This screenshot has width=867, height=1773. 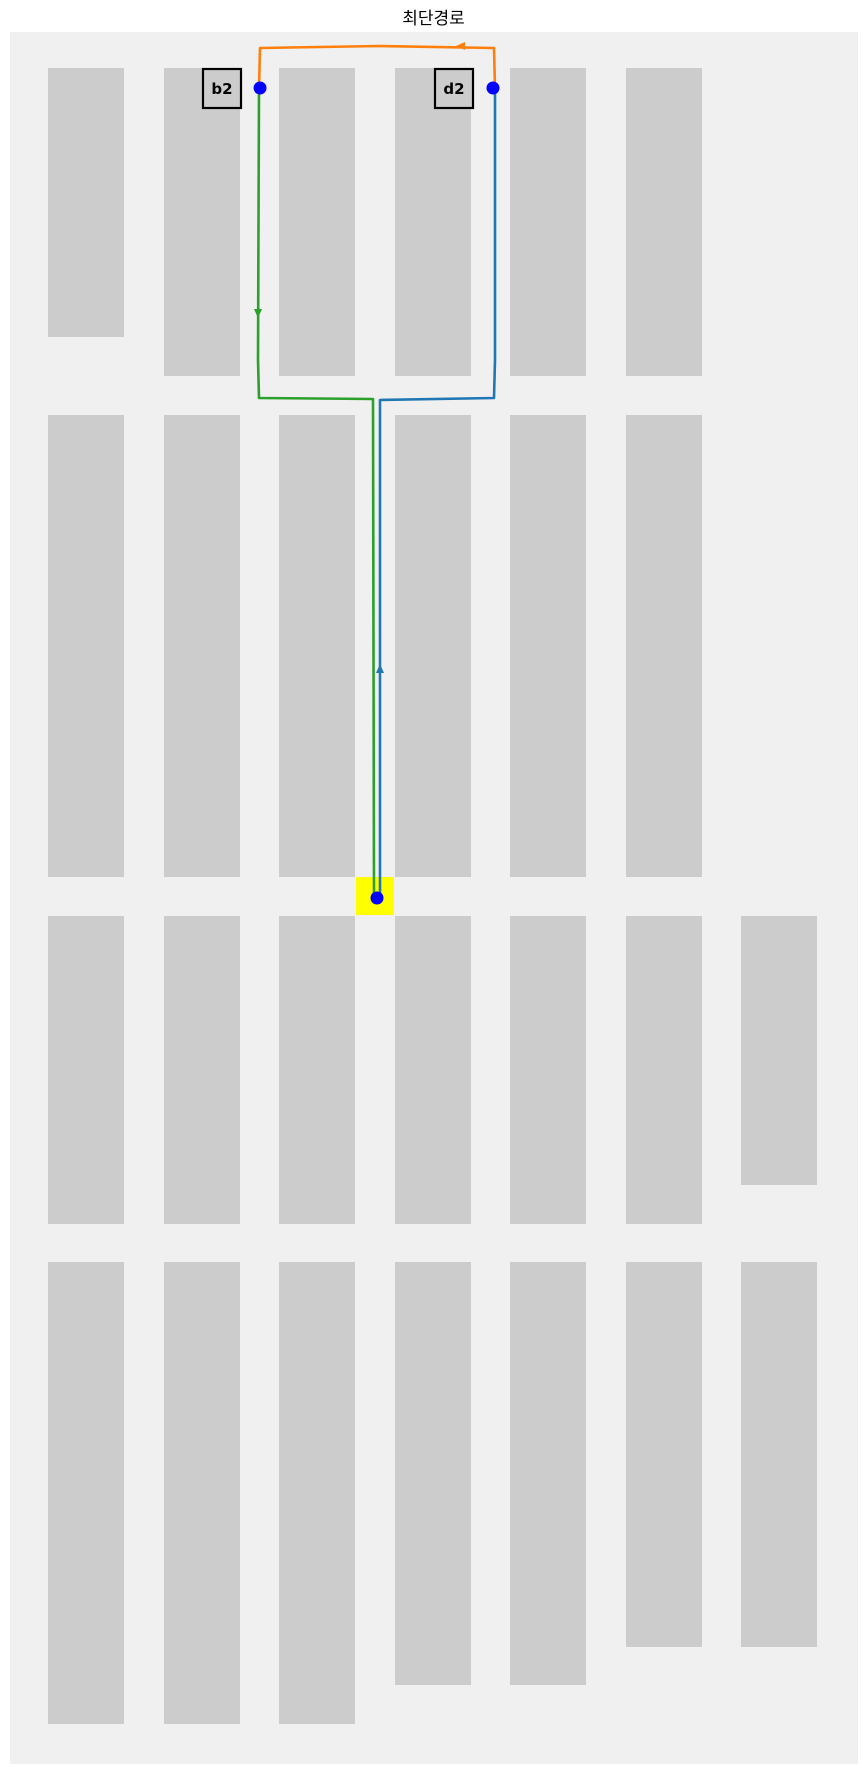 I want to click on route-b2-to-start, so click(x=316, y=493).